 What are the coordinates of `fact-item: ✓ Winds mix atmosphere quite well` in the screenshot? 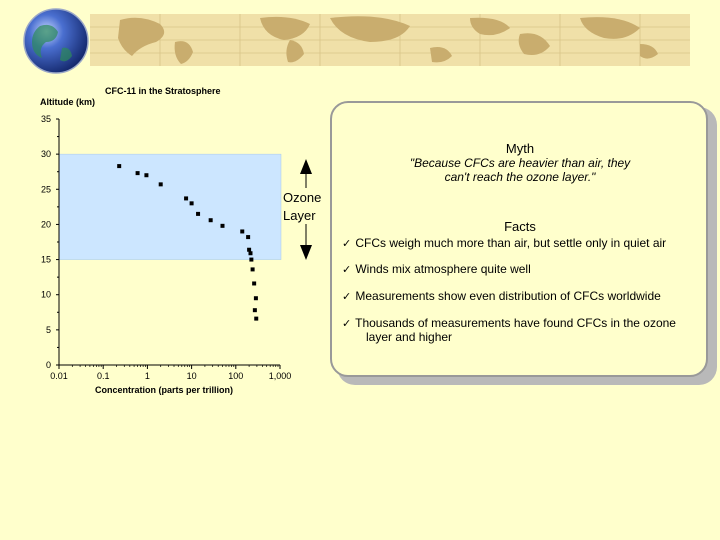 It's located at (522, 270).